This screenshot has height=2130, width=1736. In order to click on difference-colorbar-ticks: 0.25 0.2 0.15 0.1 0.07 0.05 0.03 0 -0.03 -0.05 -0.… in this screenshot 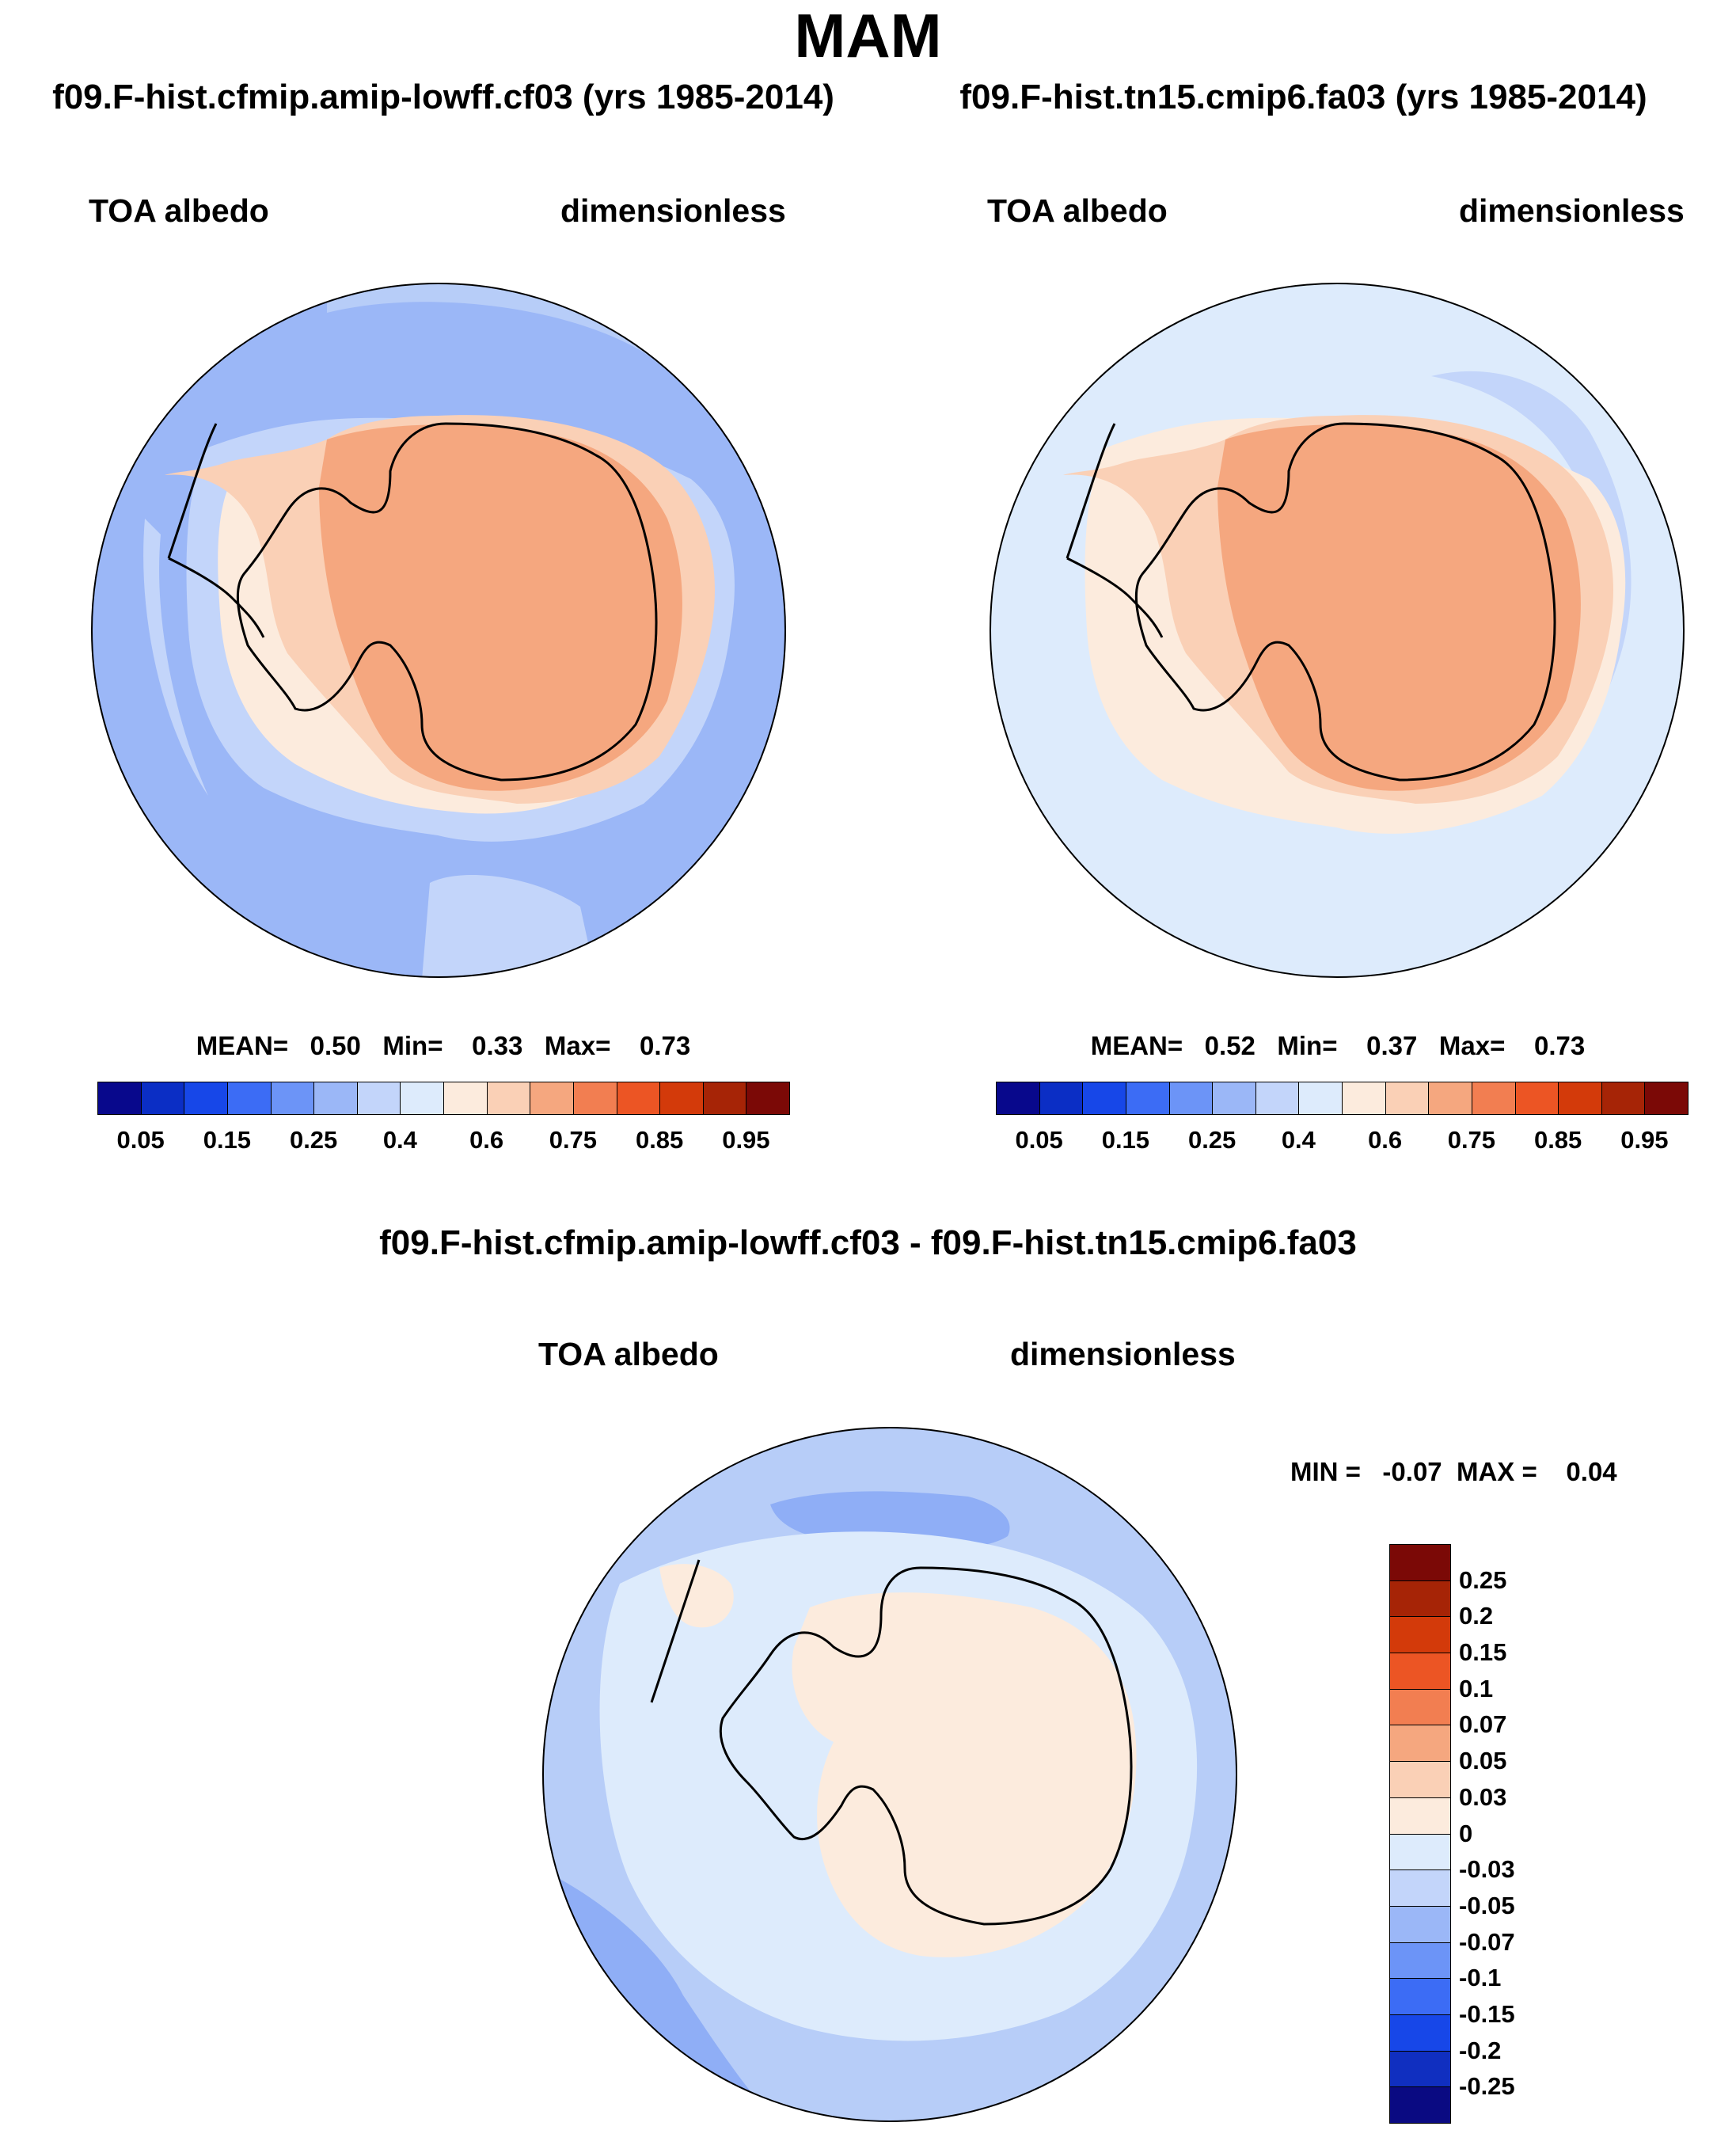, I will do `click(1506, 1833)`.